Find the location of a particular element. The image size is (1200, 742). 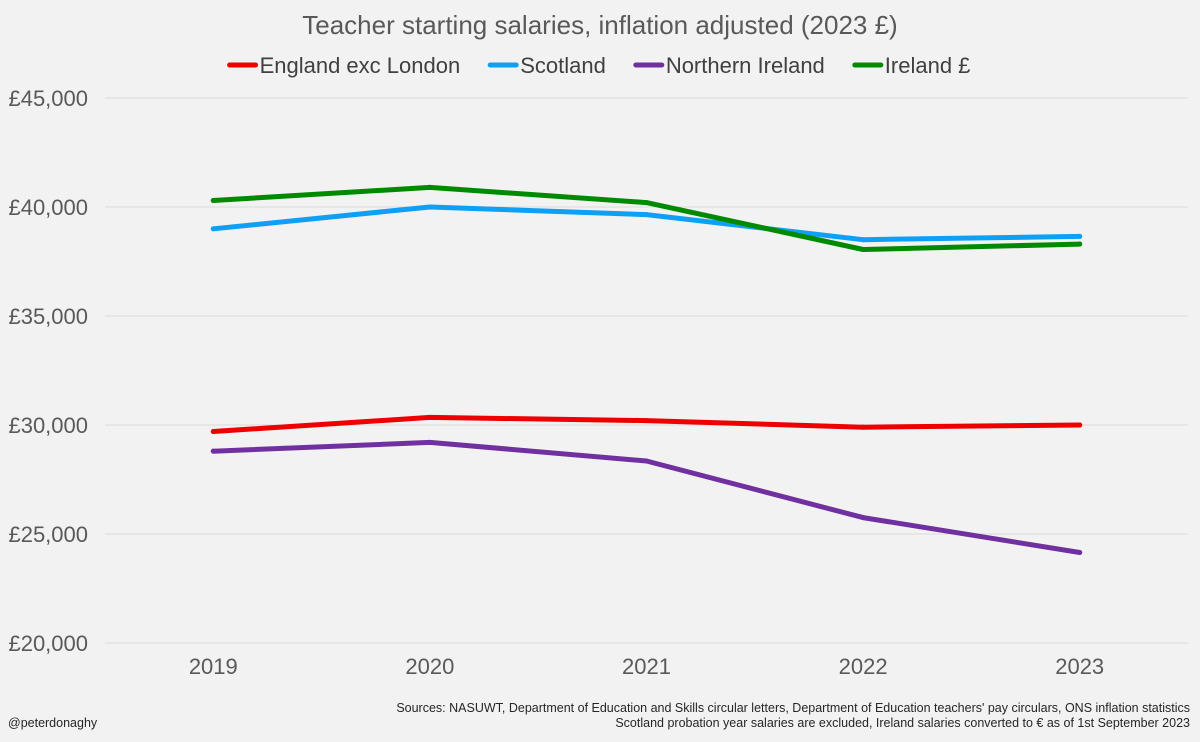

y-tick-label: £40,000 is located at coordinates (48, 207).